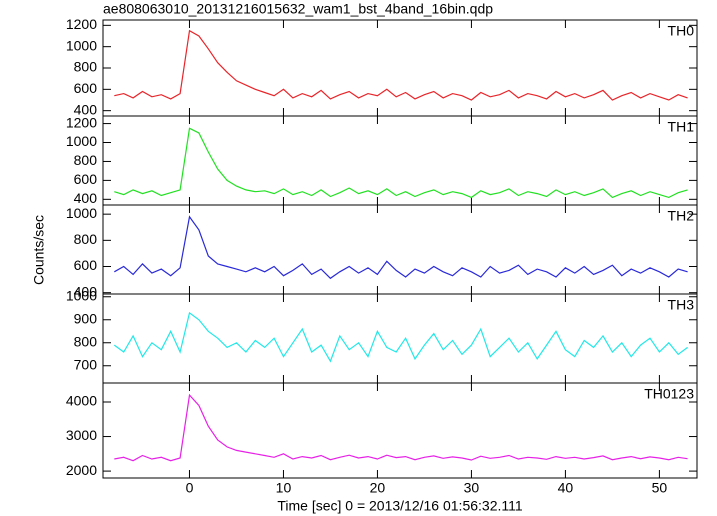  What do you see at coordinates (81, 435) in the screenshot?
I see `y-tick-label: 3000` at bounding box center [81, 435].